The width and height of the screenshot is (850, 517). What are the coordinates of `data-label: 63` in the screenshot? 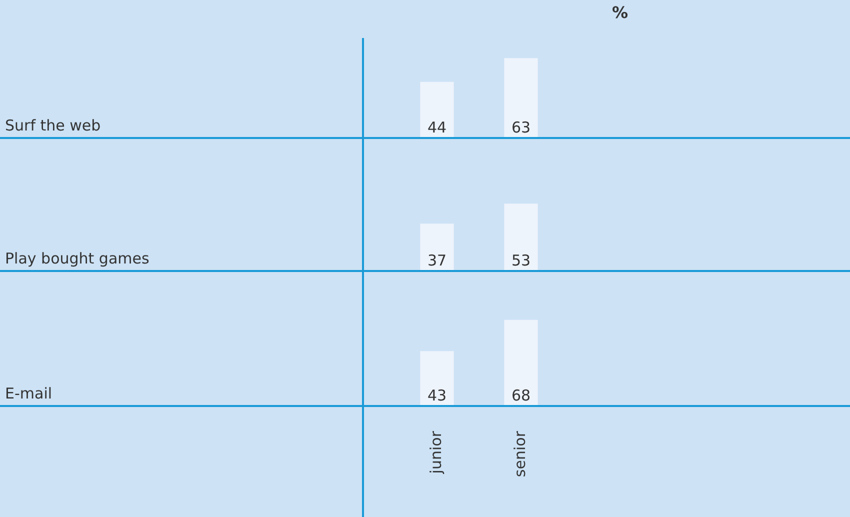 It's located at (521, 127).